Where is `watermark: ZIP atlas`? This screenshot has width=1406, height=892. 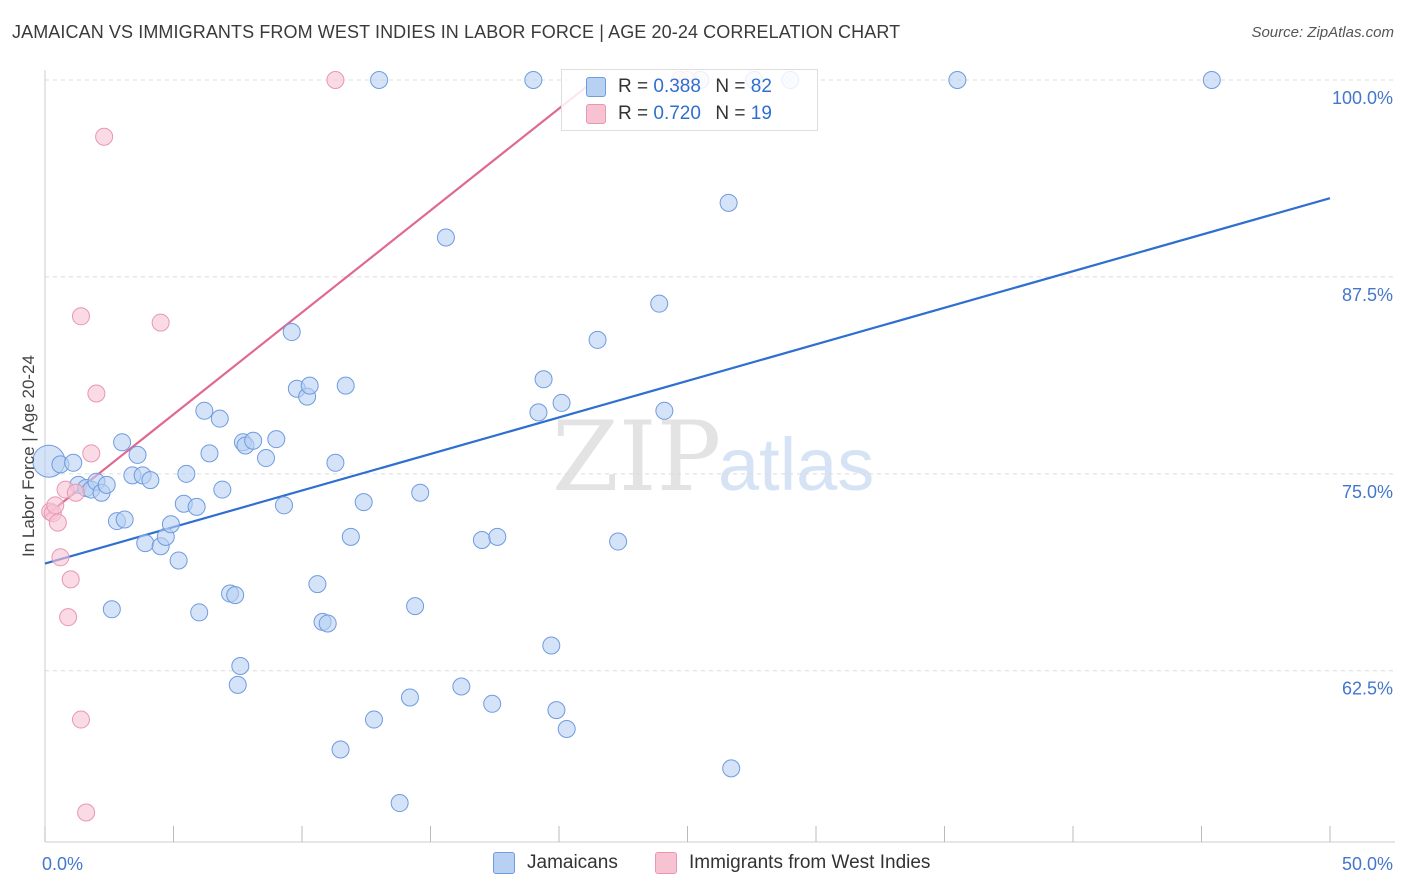
watermark: ZIP atlas is located at coordinates (713, 457).